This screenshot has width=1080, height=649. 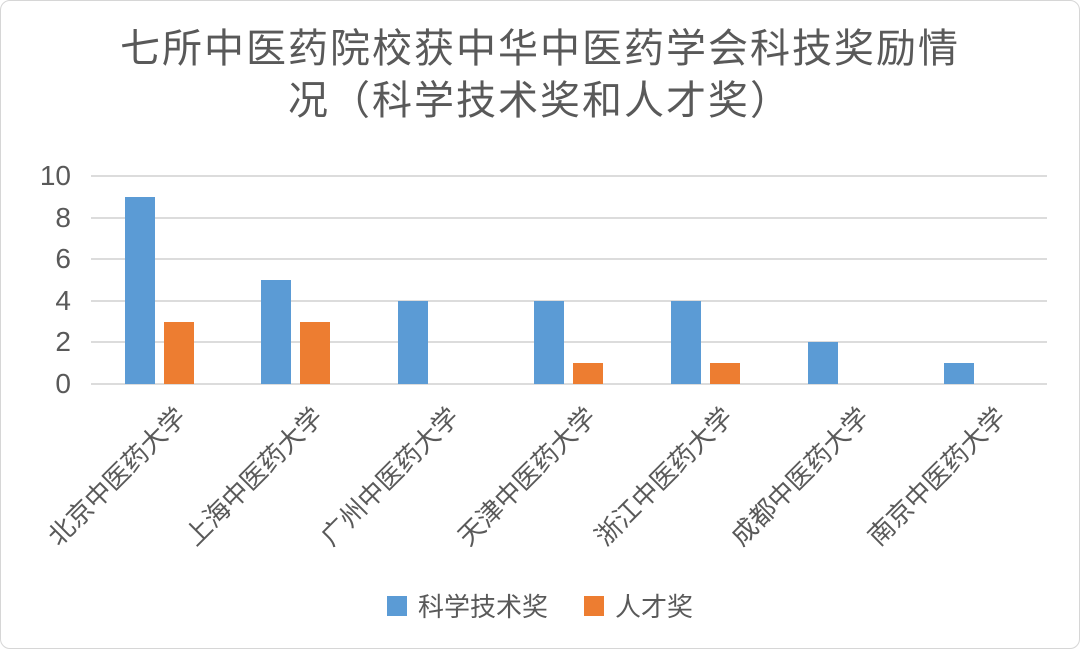 What do you see at coordinates (390, 476) in the screenshot?
I see `x-axis-category-label-3: 广州中医药大学` at bounding box center [390, 476].